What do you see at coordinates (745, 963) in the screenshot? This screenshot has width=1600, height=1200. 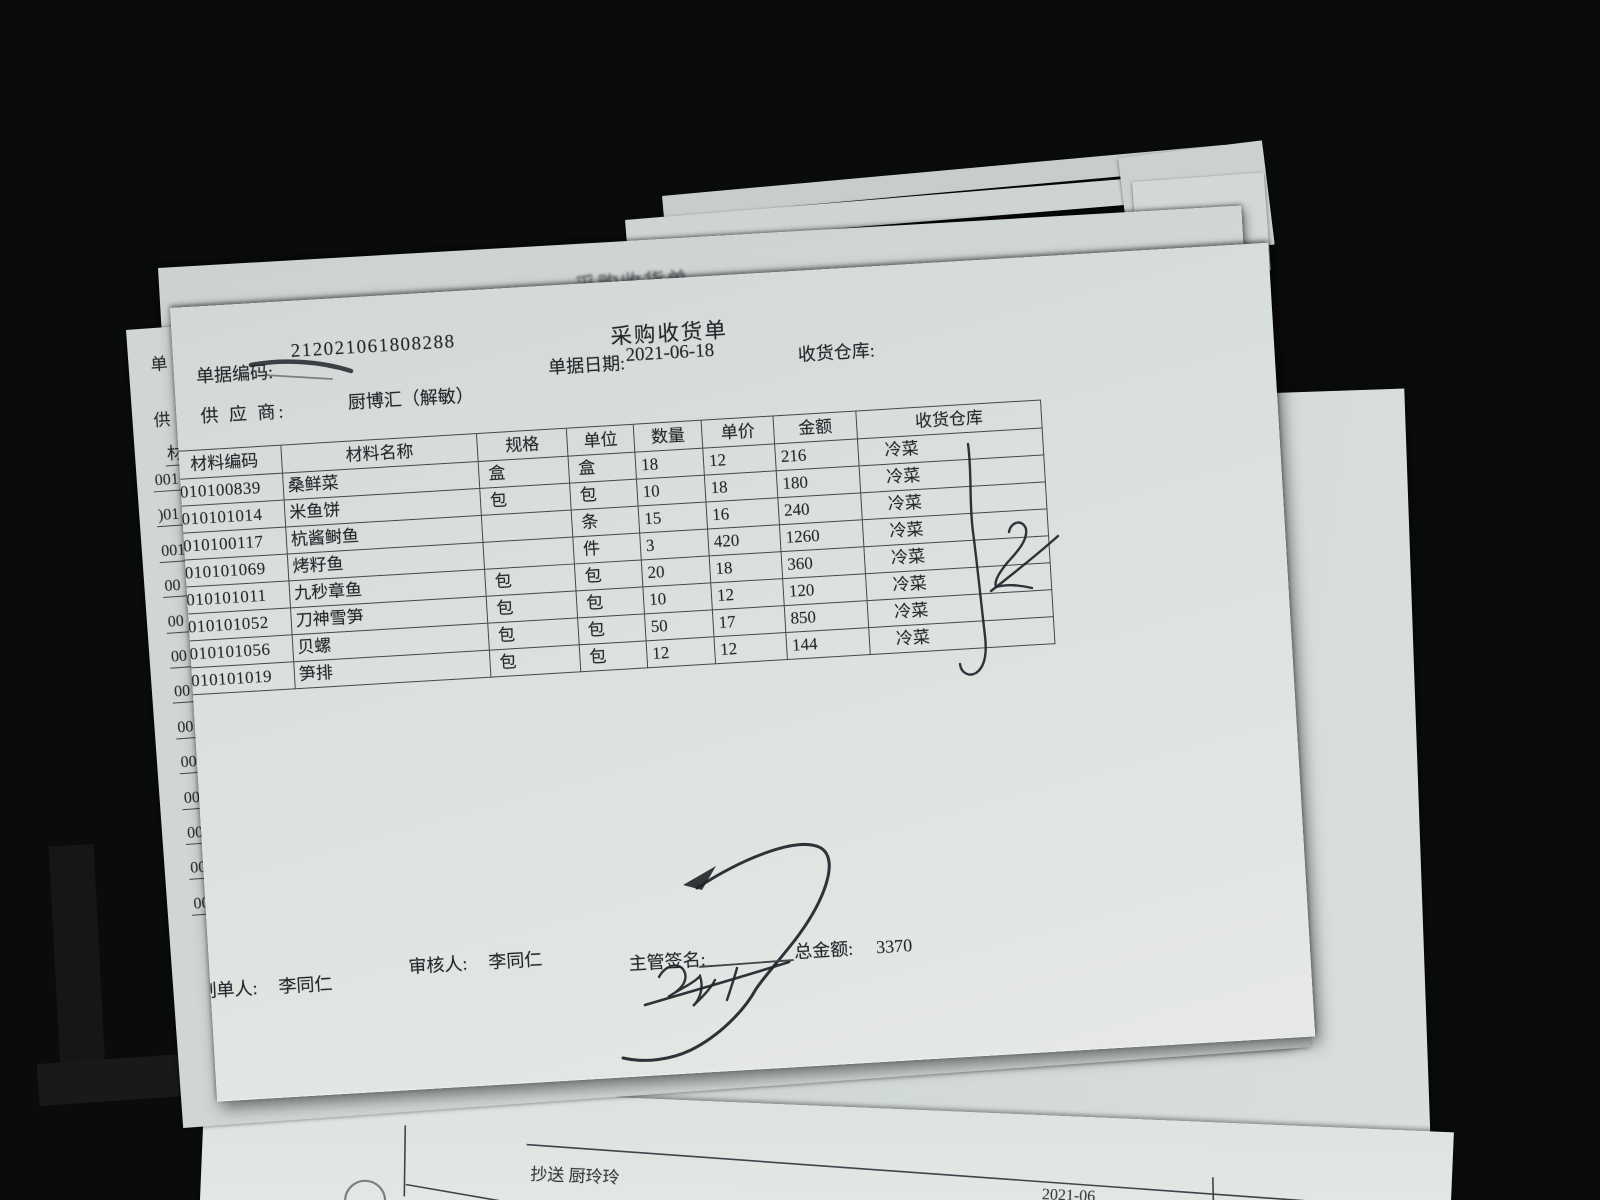 I see `signature-line` at bounding box center [745, 963].